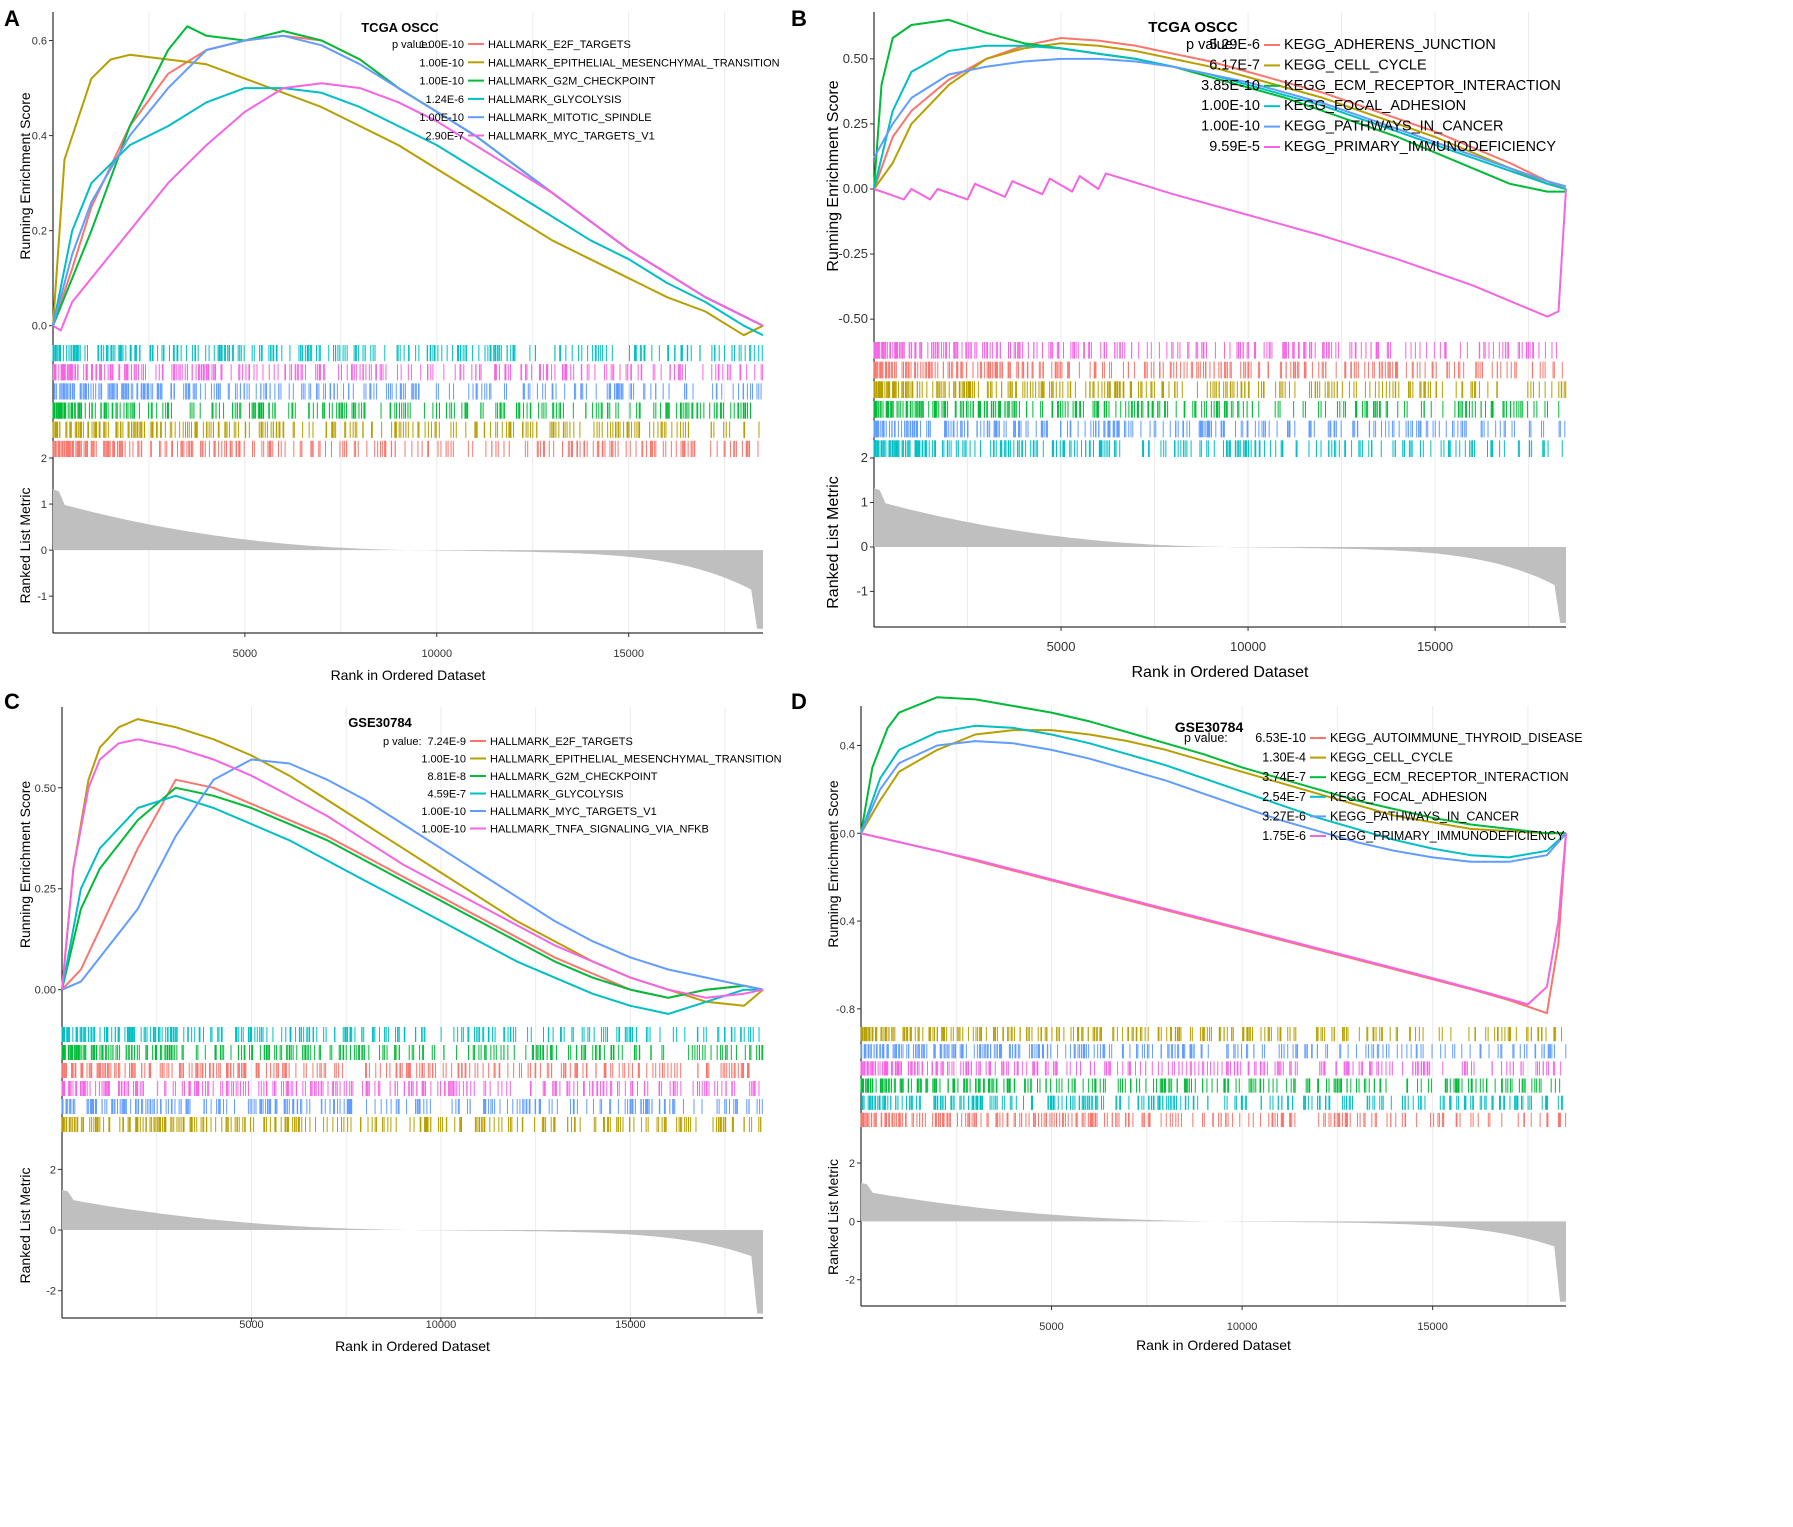 Image resolution: width=1793 pixels, height=1527 pixels. I want to click on legend-pvalue: 3.85E-10, so click(1230, 86).